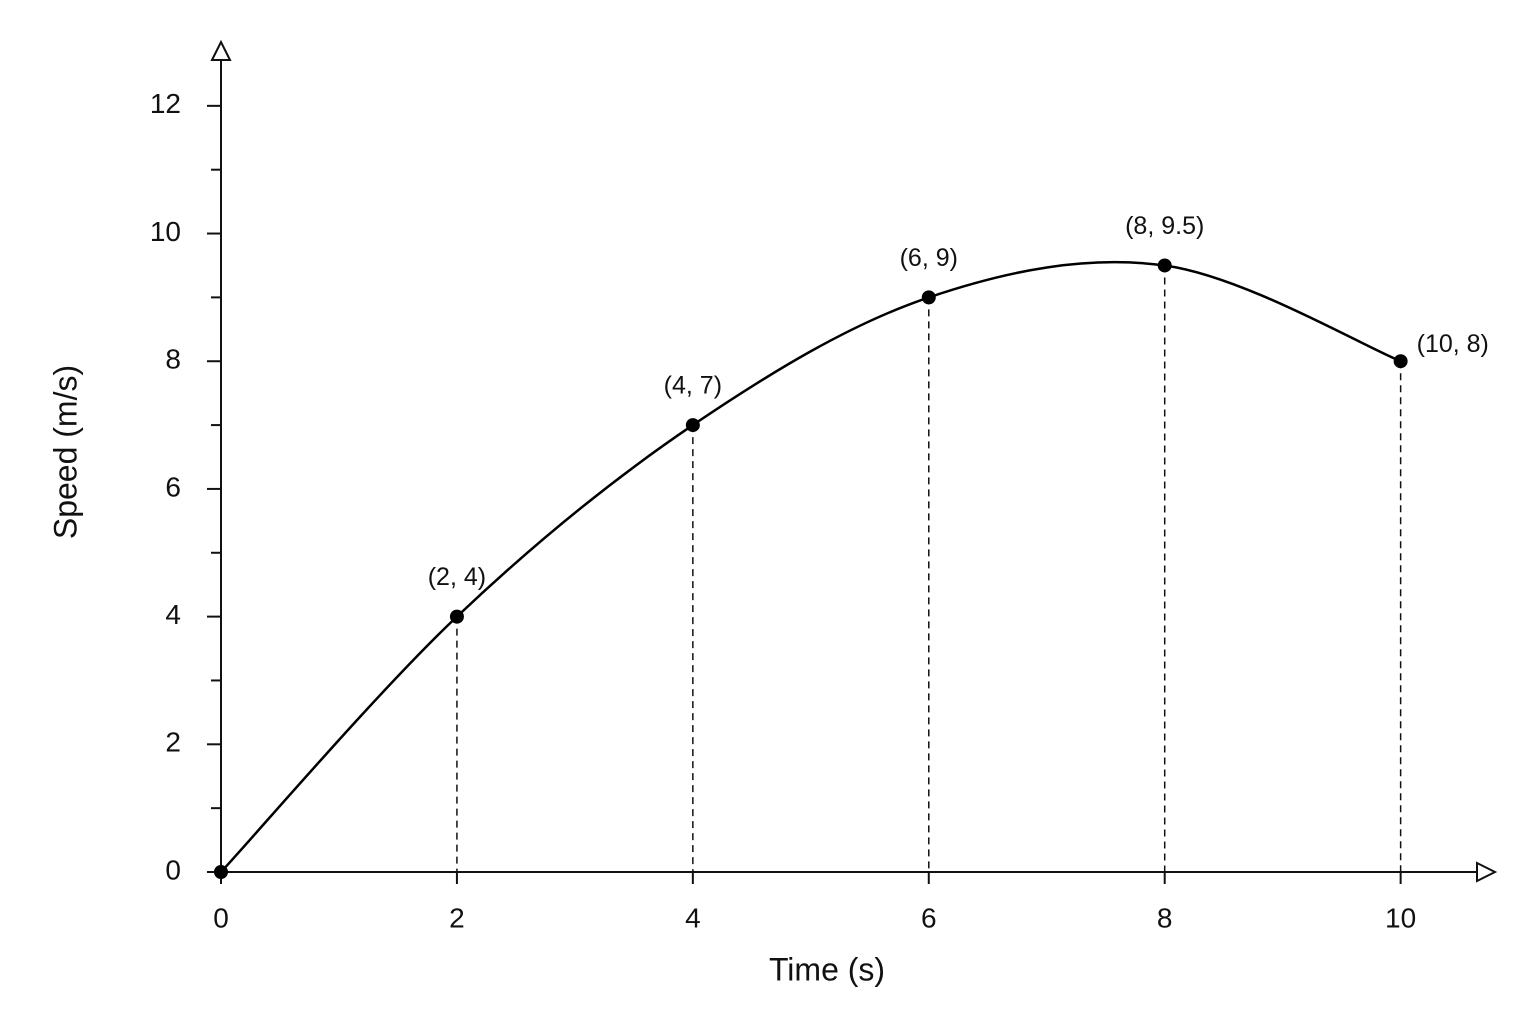 This screenshot has width=1536, height=1024. Describe the element at coordinates (173, 742) in the screenshot. I see `y-tick-label: 2` at that location.